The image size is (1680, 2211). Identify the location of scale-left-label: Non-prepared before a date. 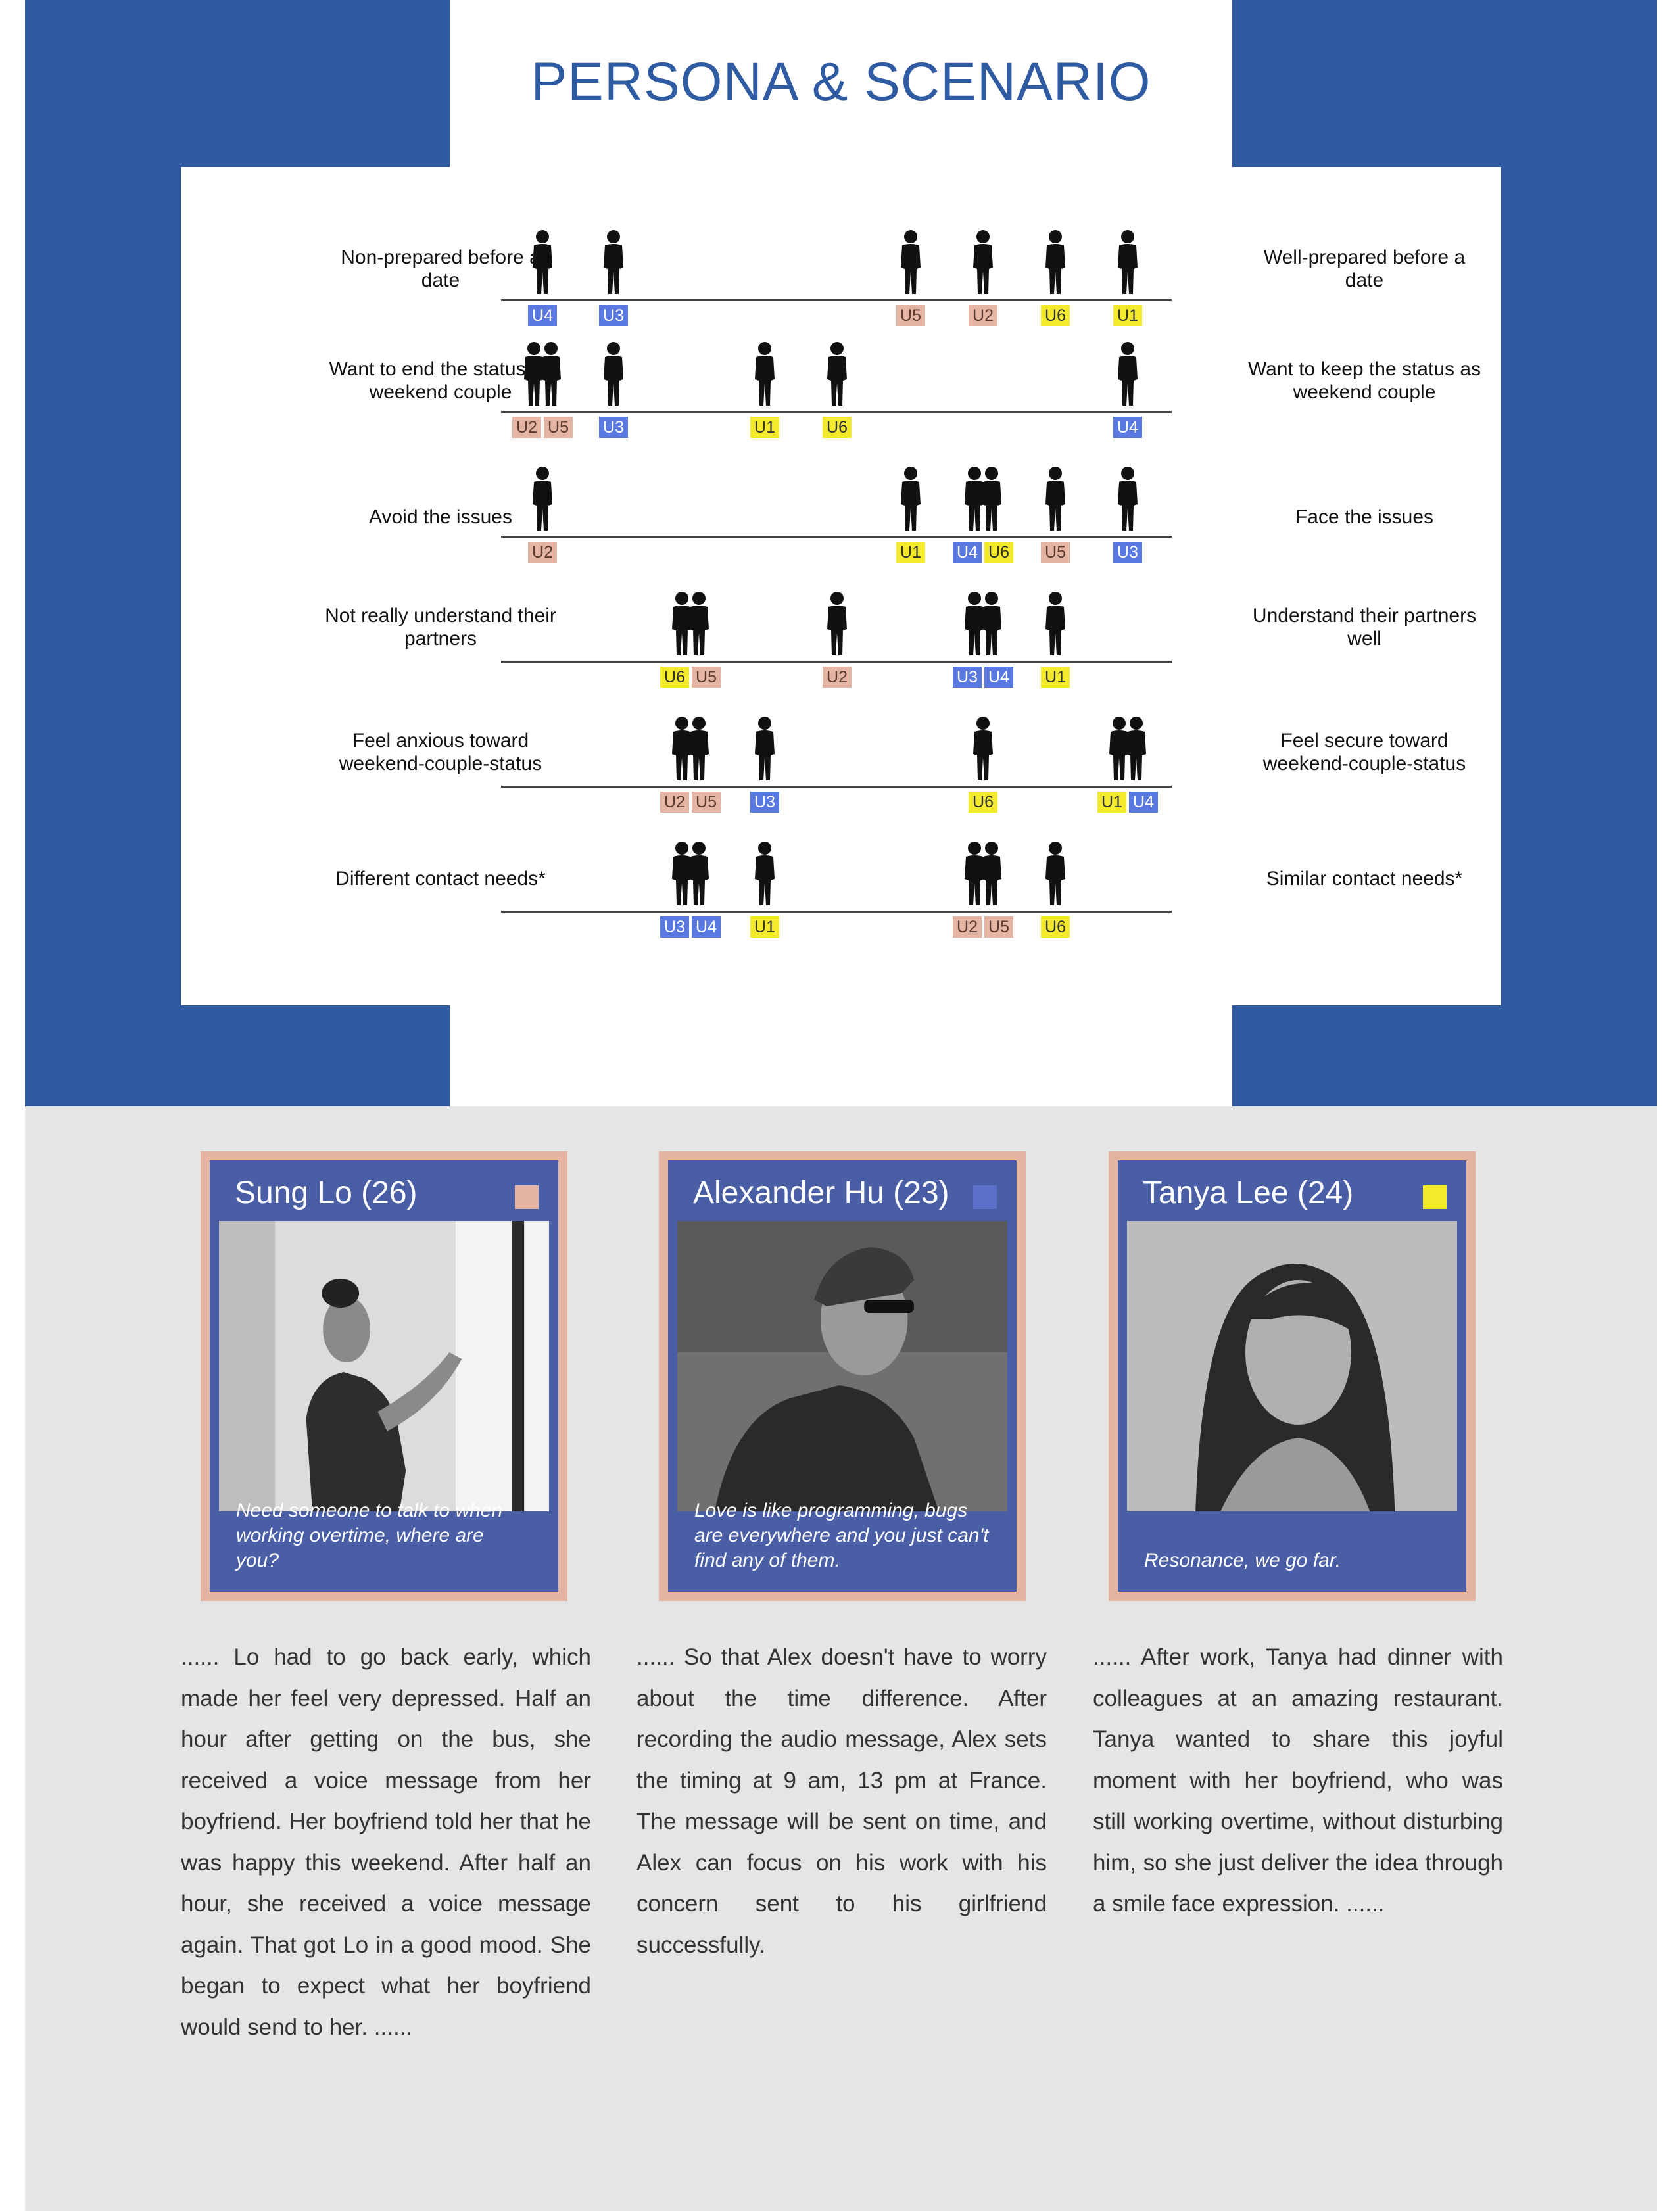
(440, 269).